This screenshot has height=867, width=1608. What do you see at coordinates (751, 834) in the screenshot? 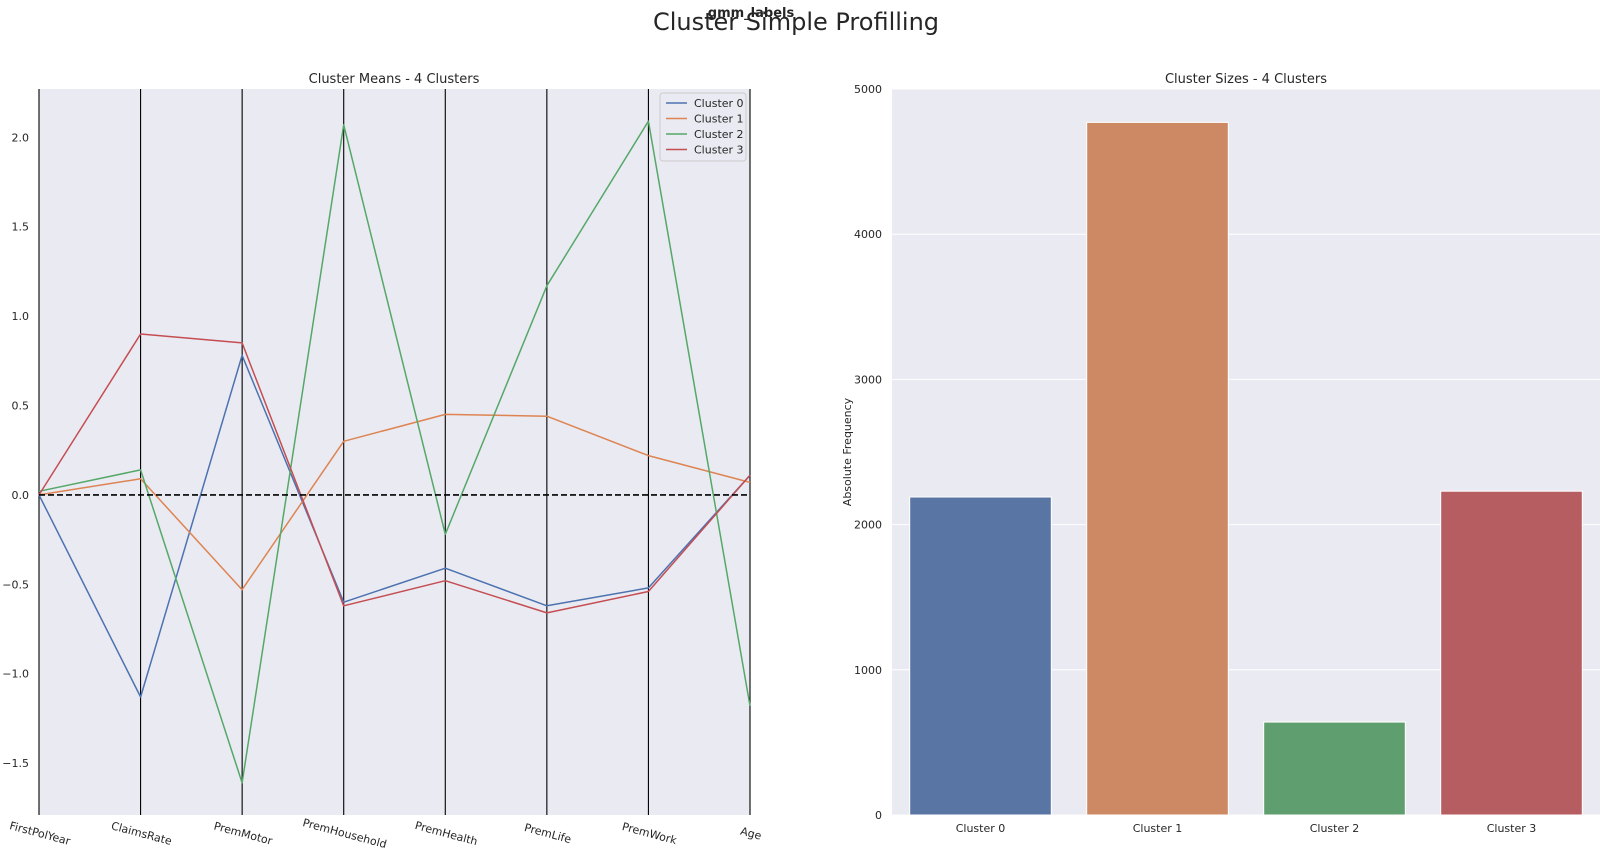
I see `xtick-label: Age` at bounding box center [751, 834].